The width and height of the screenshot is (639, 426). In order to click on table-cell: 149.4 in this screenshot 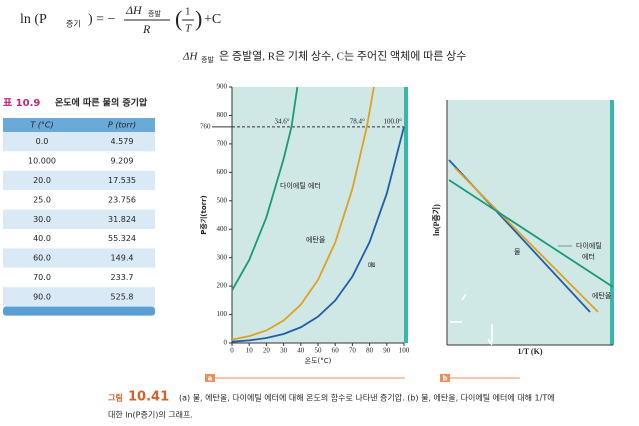, I will do `click(122, 258)`.